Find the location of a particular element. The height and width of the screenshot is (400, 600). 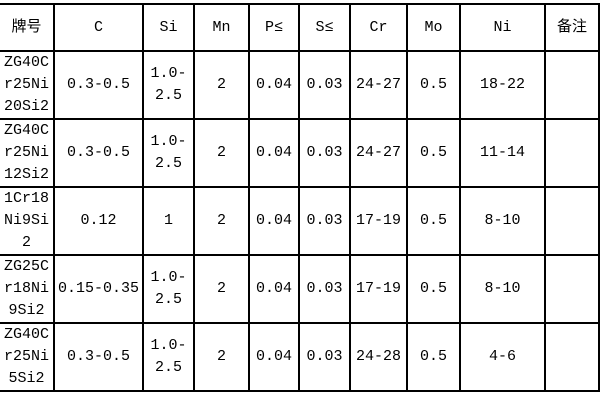

col-header-molybdenum: Mo is located at coordinates (433, 27).